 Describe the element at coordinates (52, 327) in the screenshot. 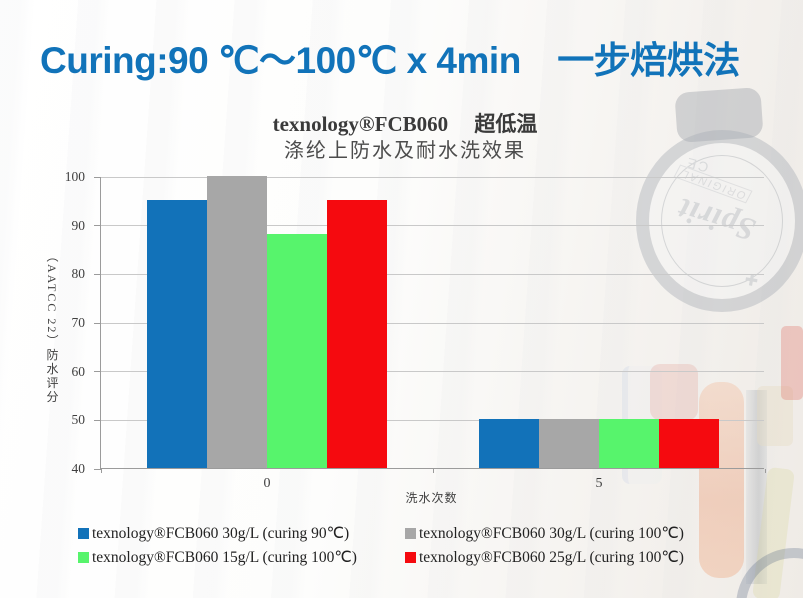

I see `y-axis-title: （AATCC 22）防水评分` at that location.